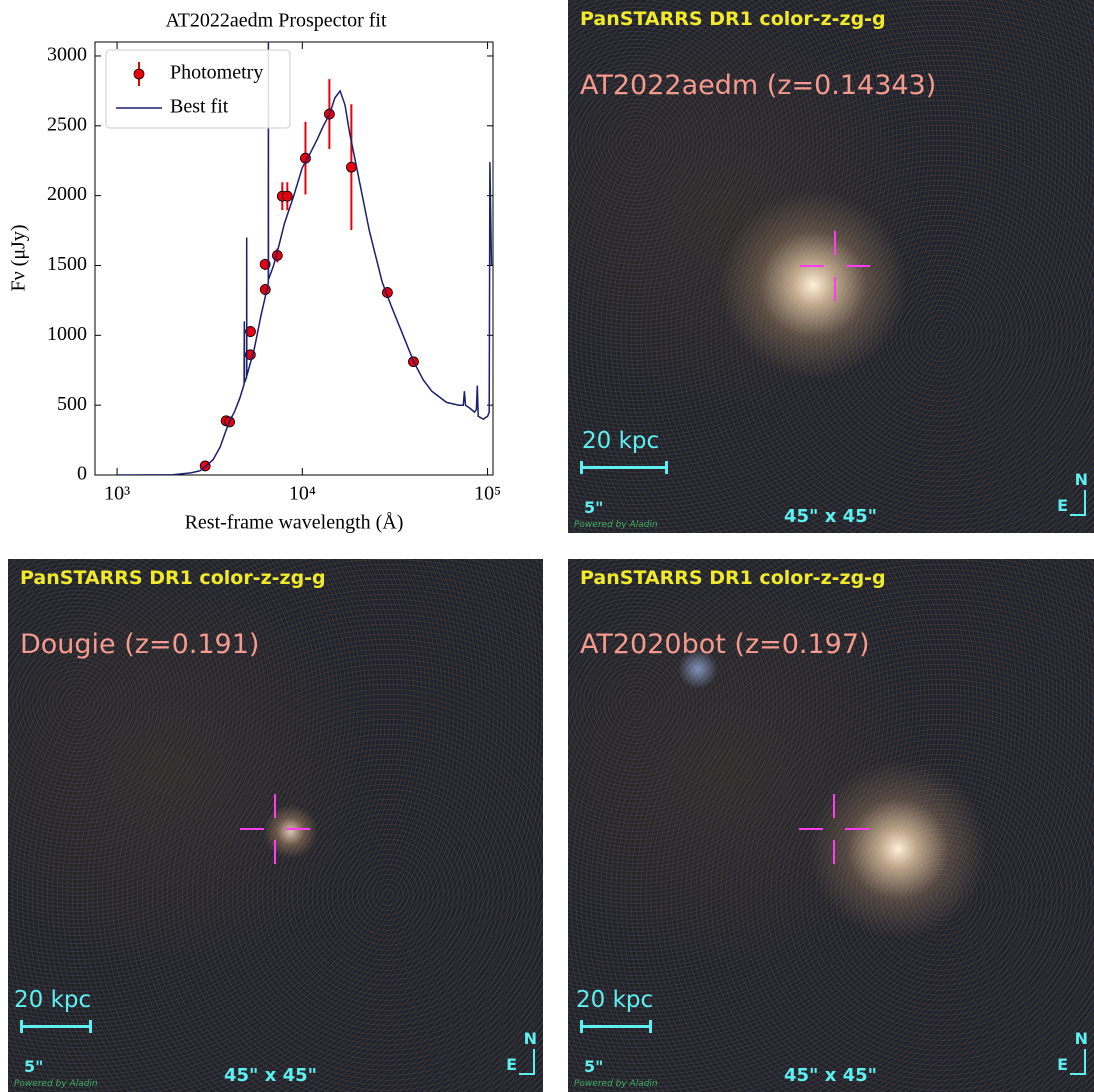  What do you see at coordinates (216, 73) in the screenshot?
I see `legend-label: Photometry` at bounding box center [216, 73].